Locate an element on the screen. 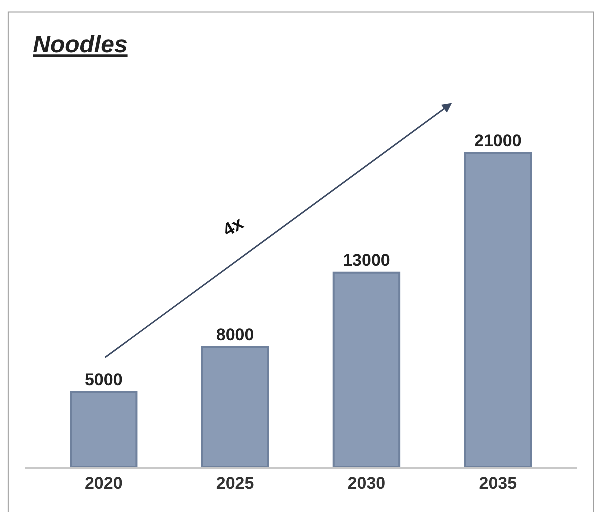  x-tick-label: 2020 is located at coordinates (103, 484).